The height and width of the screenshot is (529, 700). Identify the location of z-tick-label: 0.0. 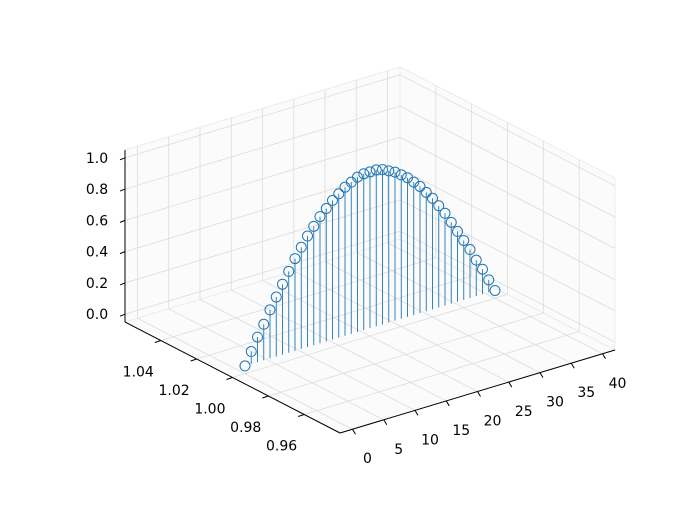
(97, 315).